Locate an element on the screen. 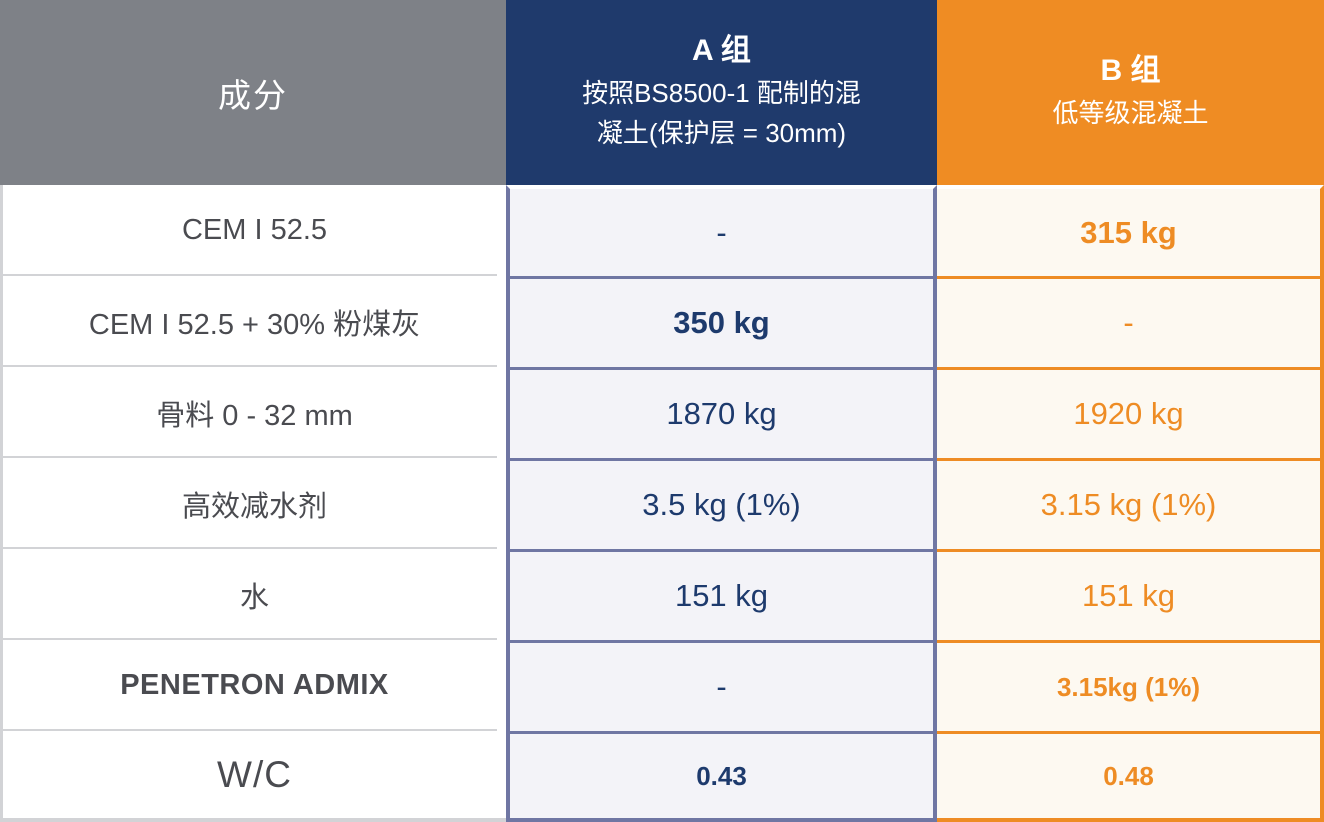 The width and height of the screenshot is (1324, 822). row-5-group-b-value: 3.15kg (1%) is located at coordinates (1130, 685).